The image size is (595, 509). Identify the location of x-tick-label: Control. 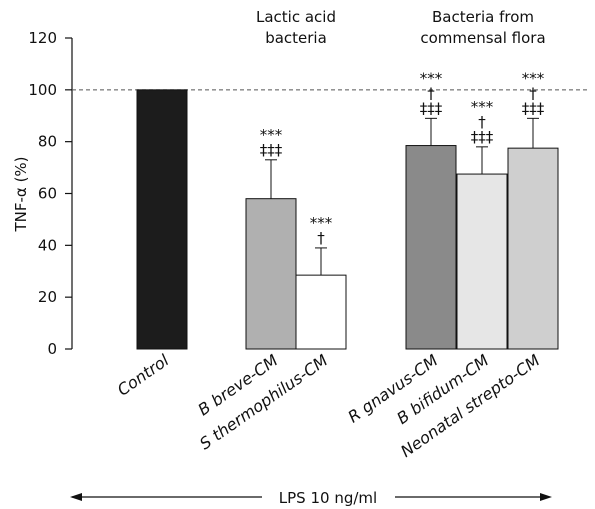
(143, 374).